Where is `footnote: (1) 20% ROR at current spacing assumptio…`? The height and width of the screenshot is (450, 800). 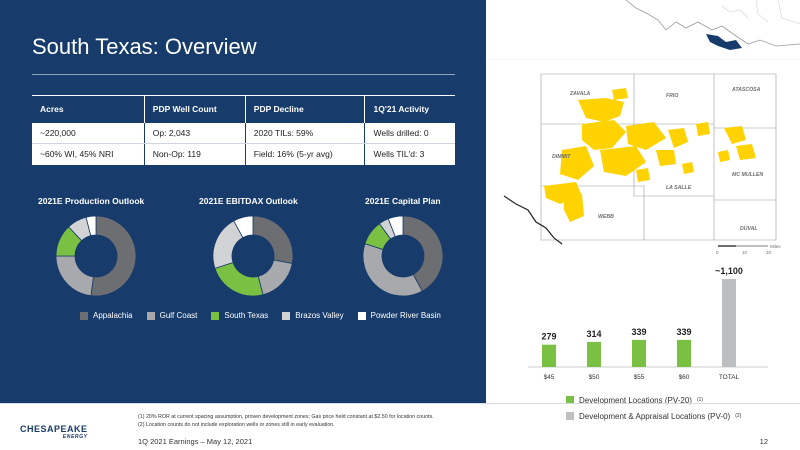
footnote: (1) 20% ROR at current spacing assumptio… is located at coordinates (286, 417).